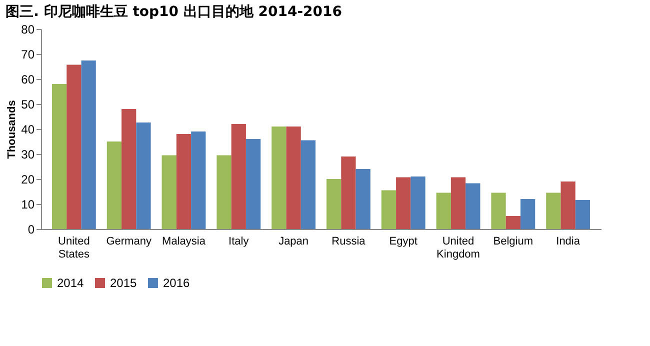  I want to click on y-tick-label: 40, so click(28, 129).